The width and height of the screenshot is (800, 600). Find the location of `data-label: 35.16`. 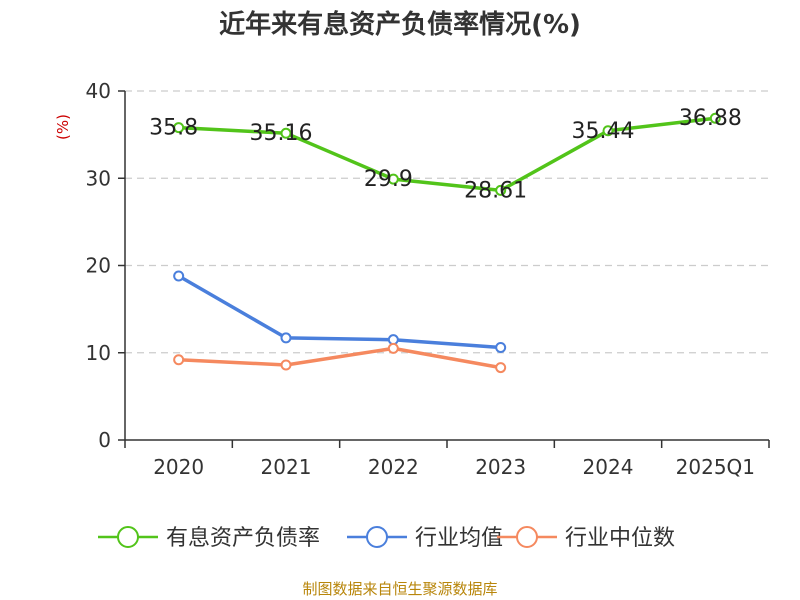

data-label: 35.16 is located at coordinates (281, 133).